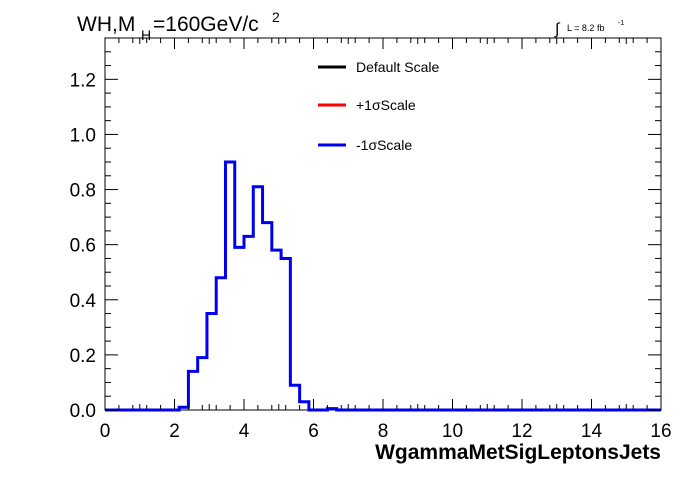  What do you see at coordinates (585, 28) in the screenshot?
I see `lumi-text: L = 8.2 fb` at bounding box center [585, 28].